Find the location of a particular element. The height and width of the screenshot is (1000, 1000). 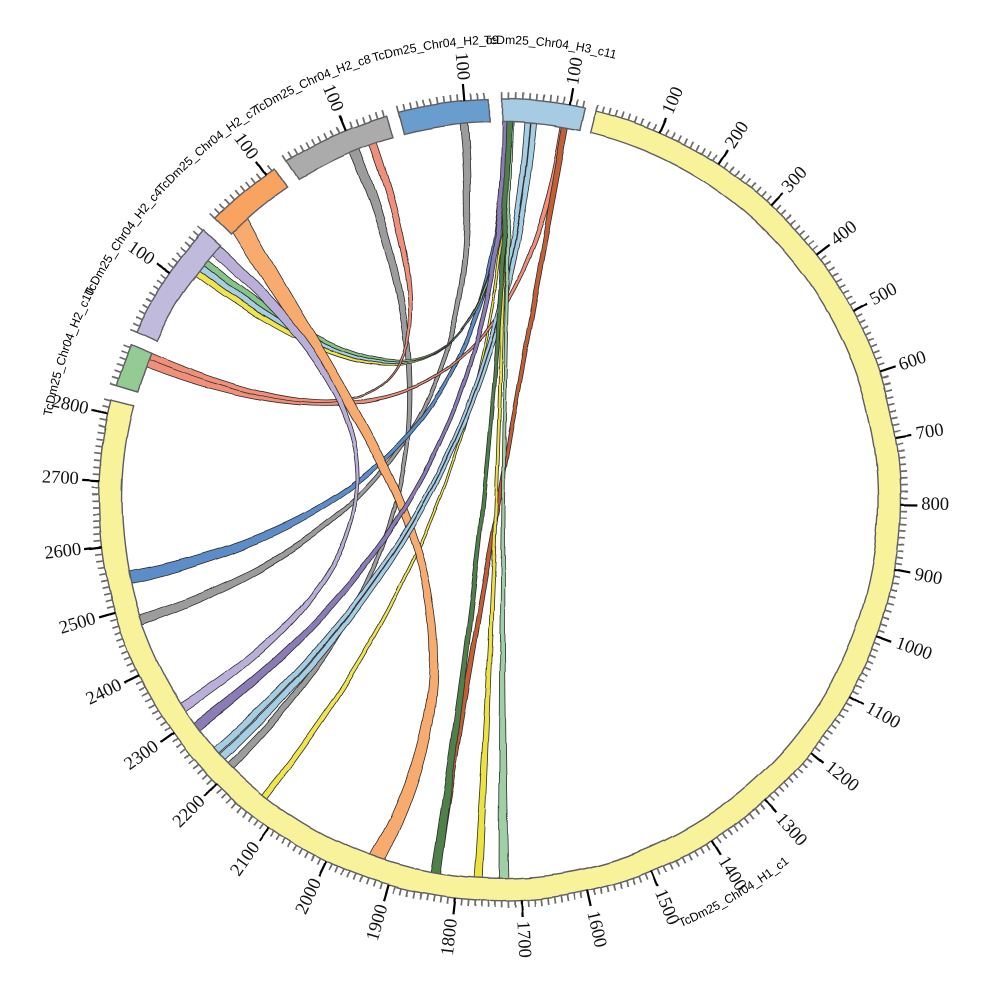

svg-text: 2600 is located at coordinates (62, 552).